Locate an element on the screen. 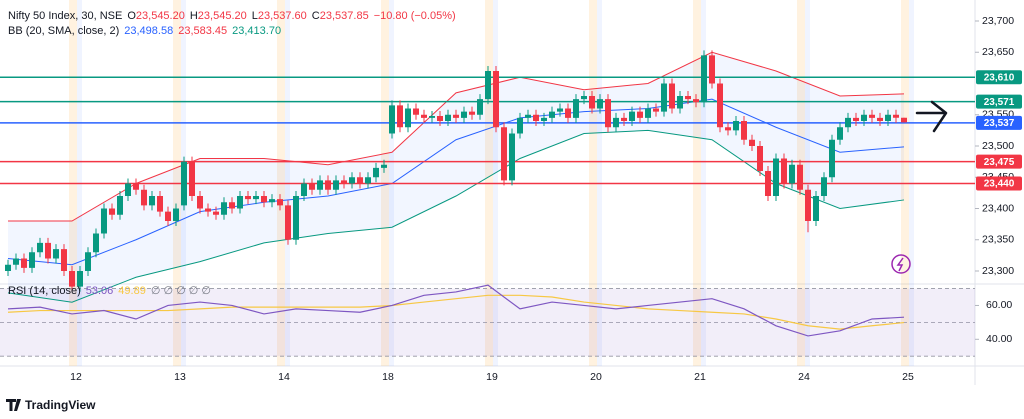  price-badge-label: 23,440 is located at coordinates (999, 184).